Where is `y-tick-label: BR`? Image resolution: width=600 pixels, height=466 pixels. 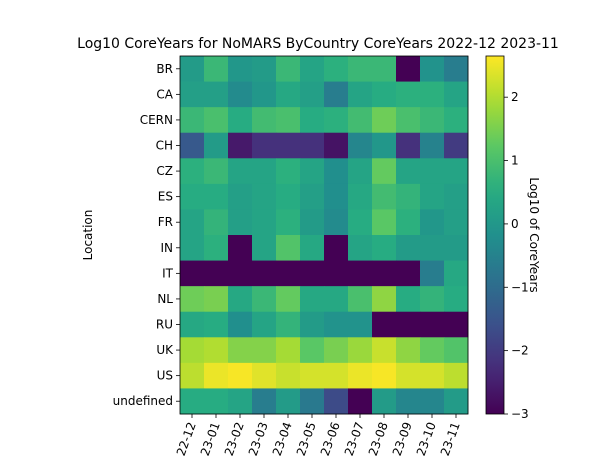
y-tick-label: BR is located at coordinates (164, 69).